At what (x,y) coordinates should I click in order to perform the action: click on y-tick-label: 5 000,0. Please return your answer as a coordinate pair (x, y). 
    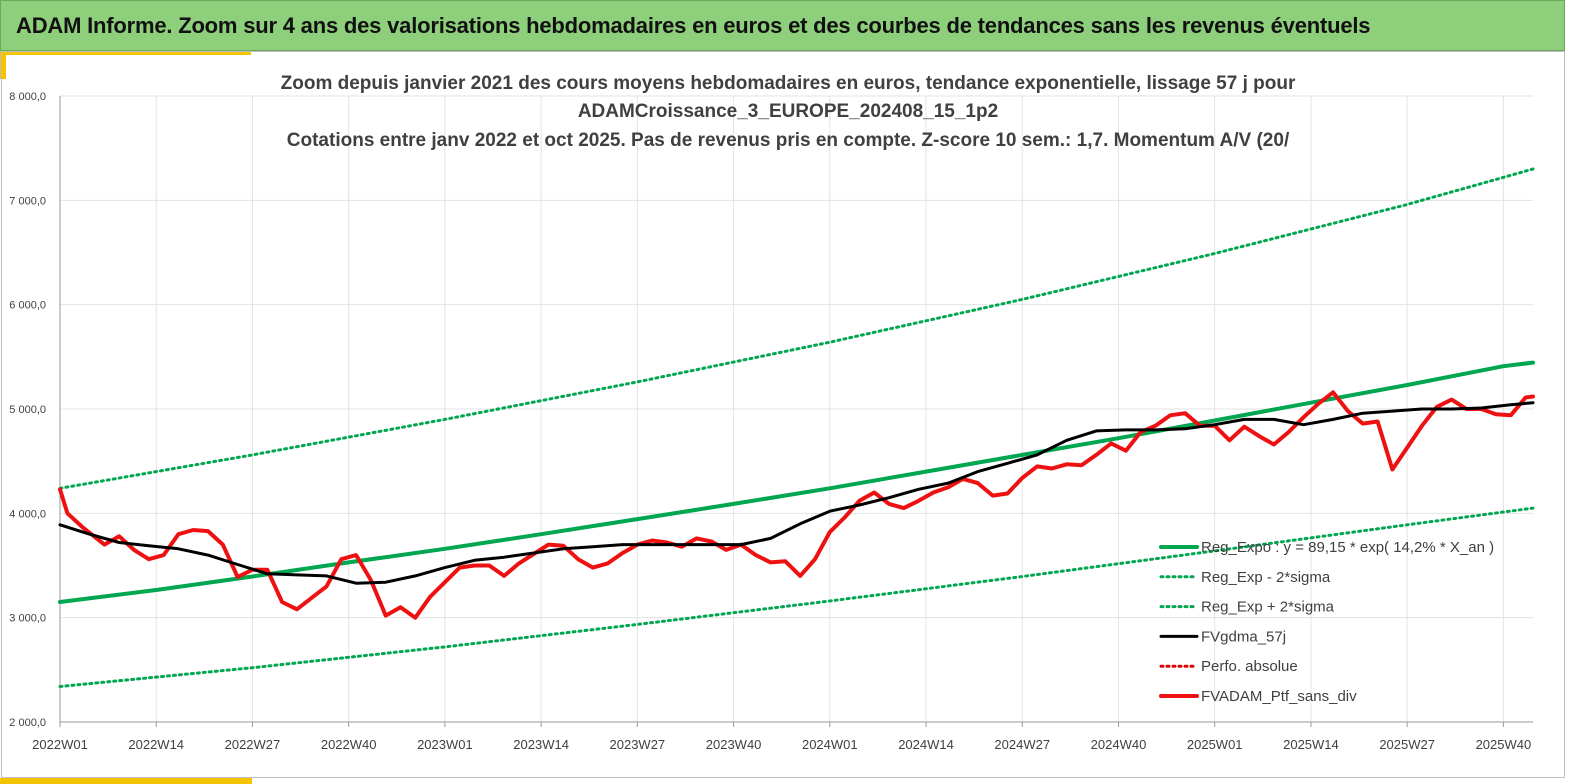
    Looking at the image, I should click on (27, 410).